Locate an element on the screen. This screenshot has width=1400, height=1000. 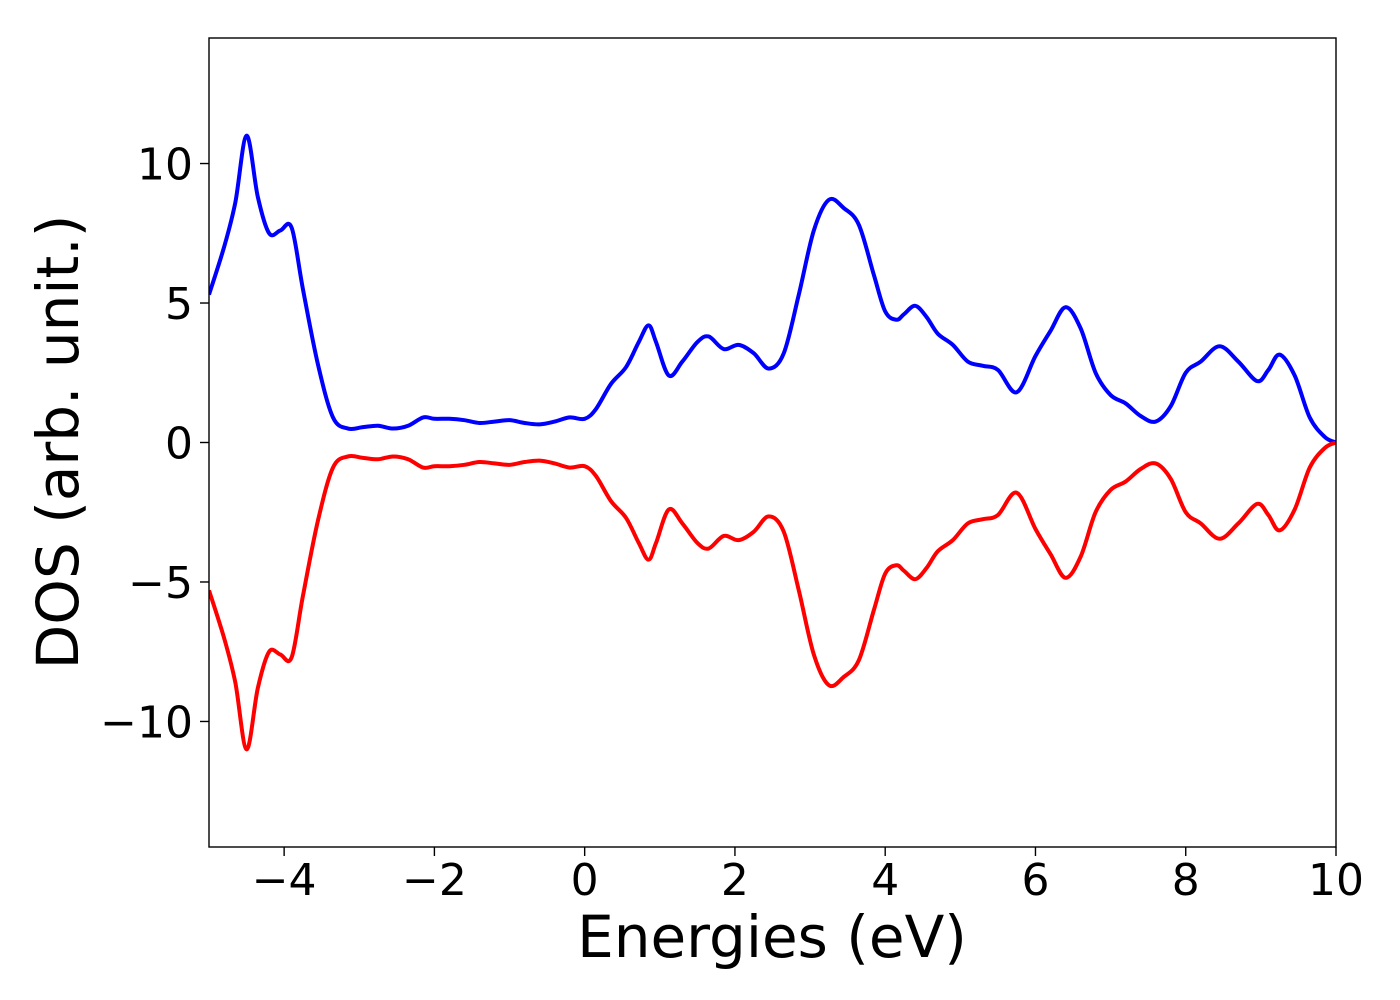
y-tick-label: 5 is located at coordinates (179, 304).